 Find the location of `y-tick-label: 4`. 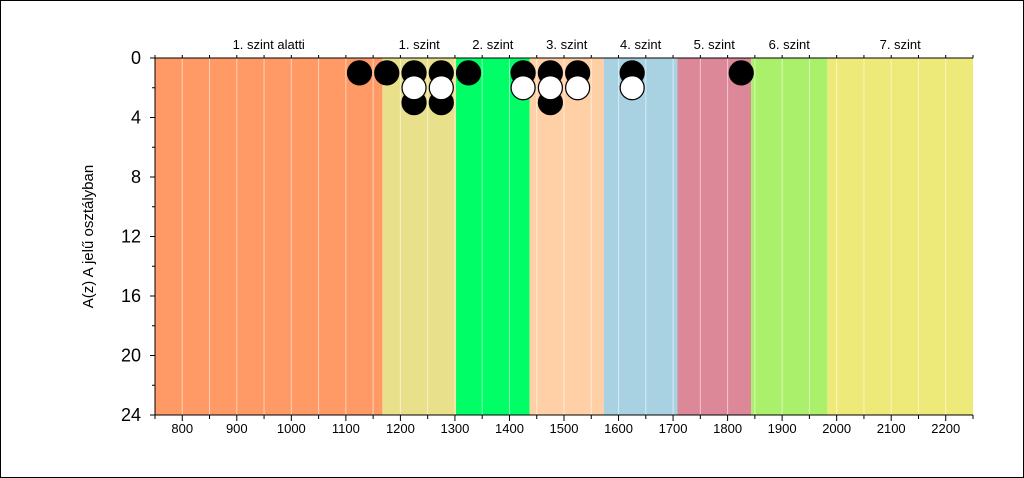

y-tick-label: 4 is located at coordinates (136, 118).